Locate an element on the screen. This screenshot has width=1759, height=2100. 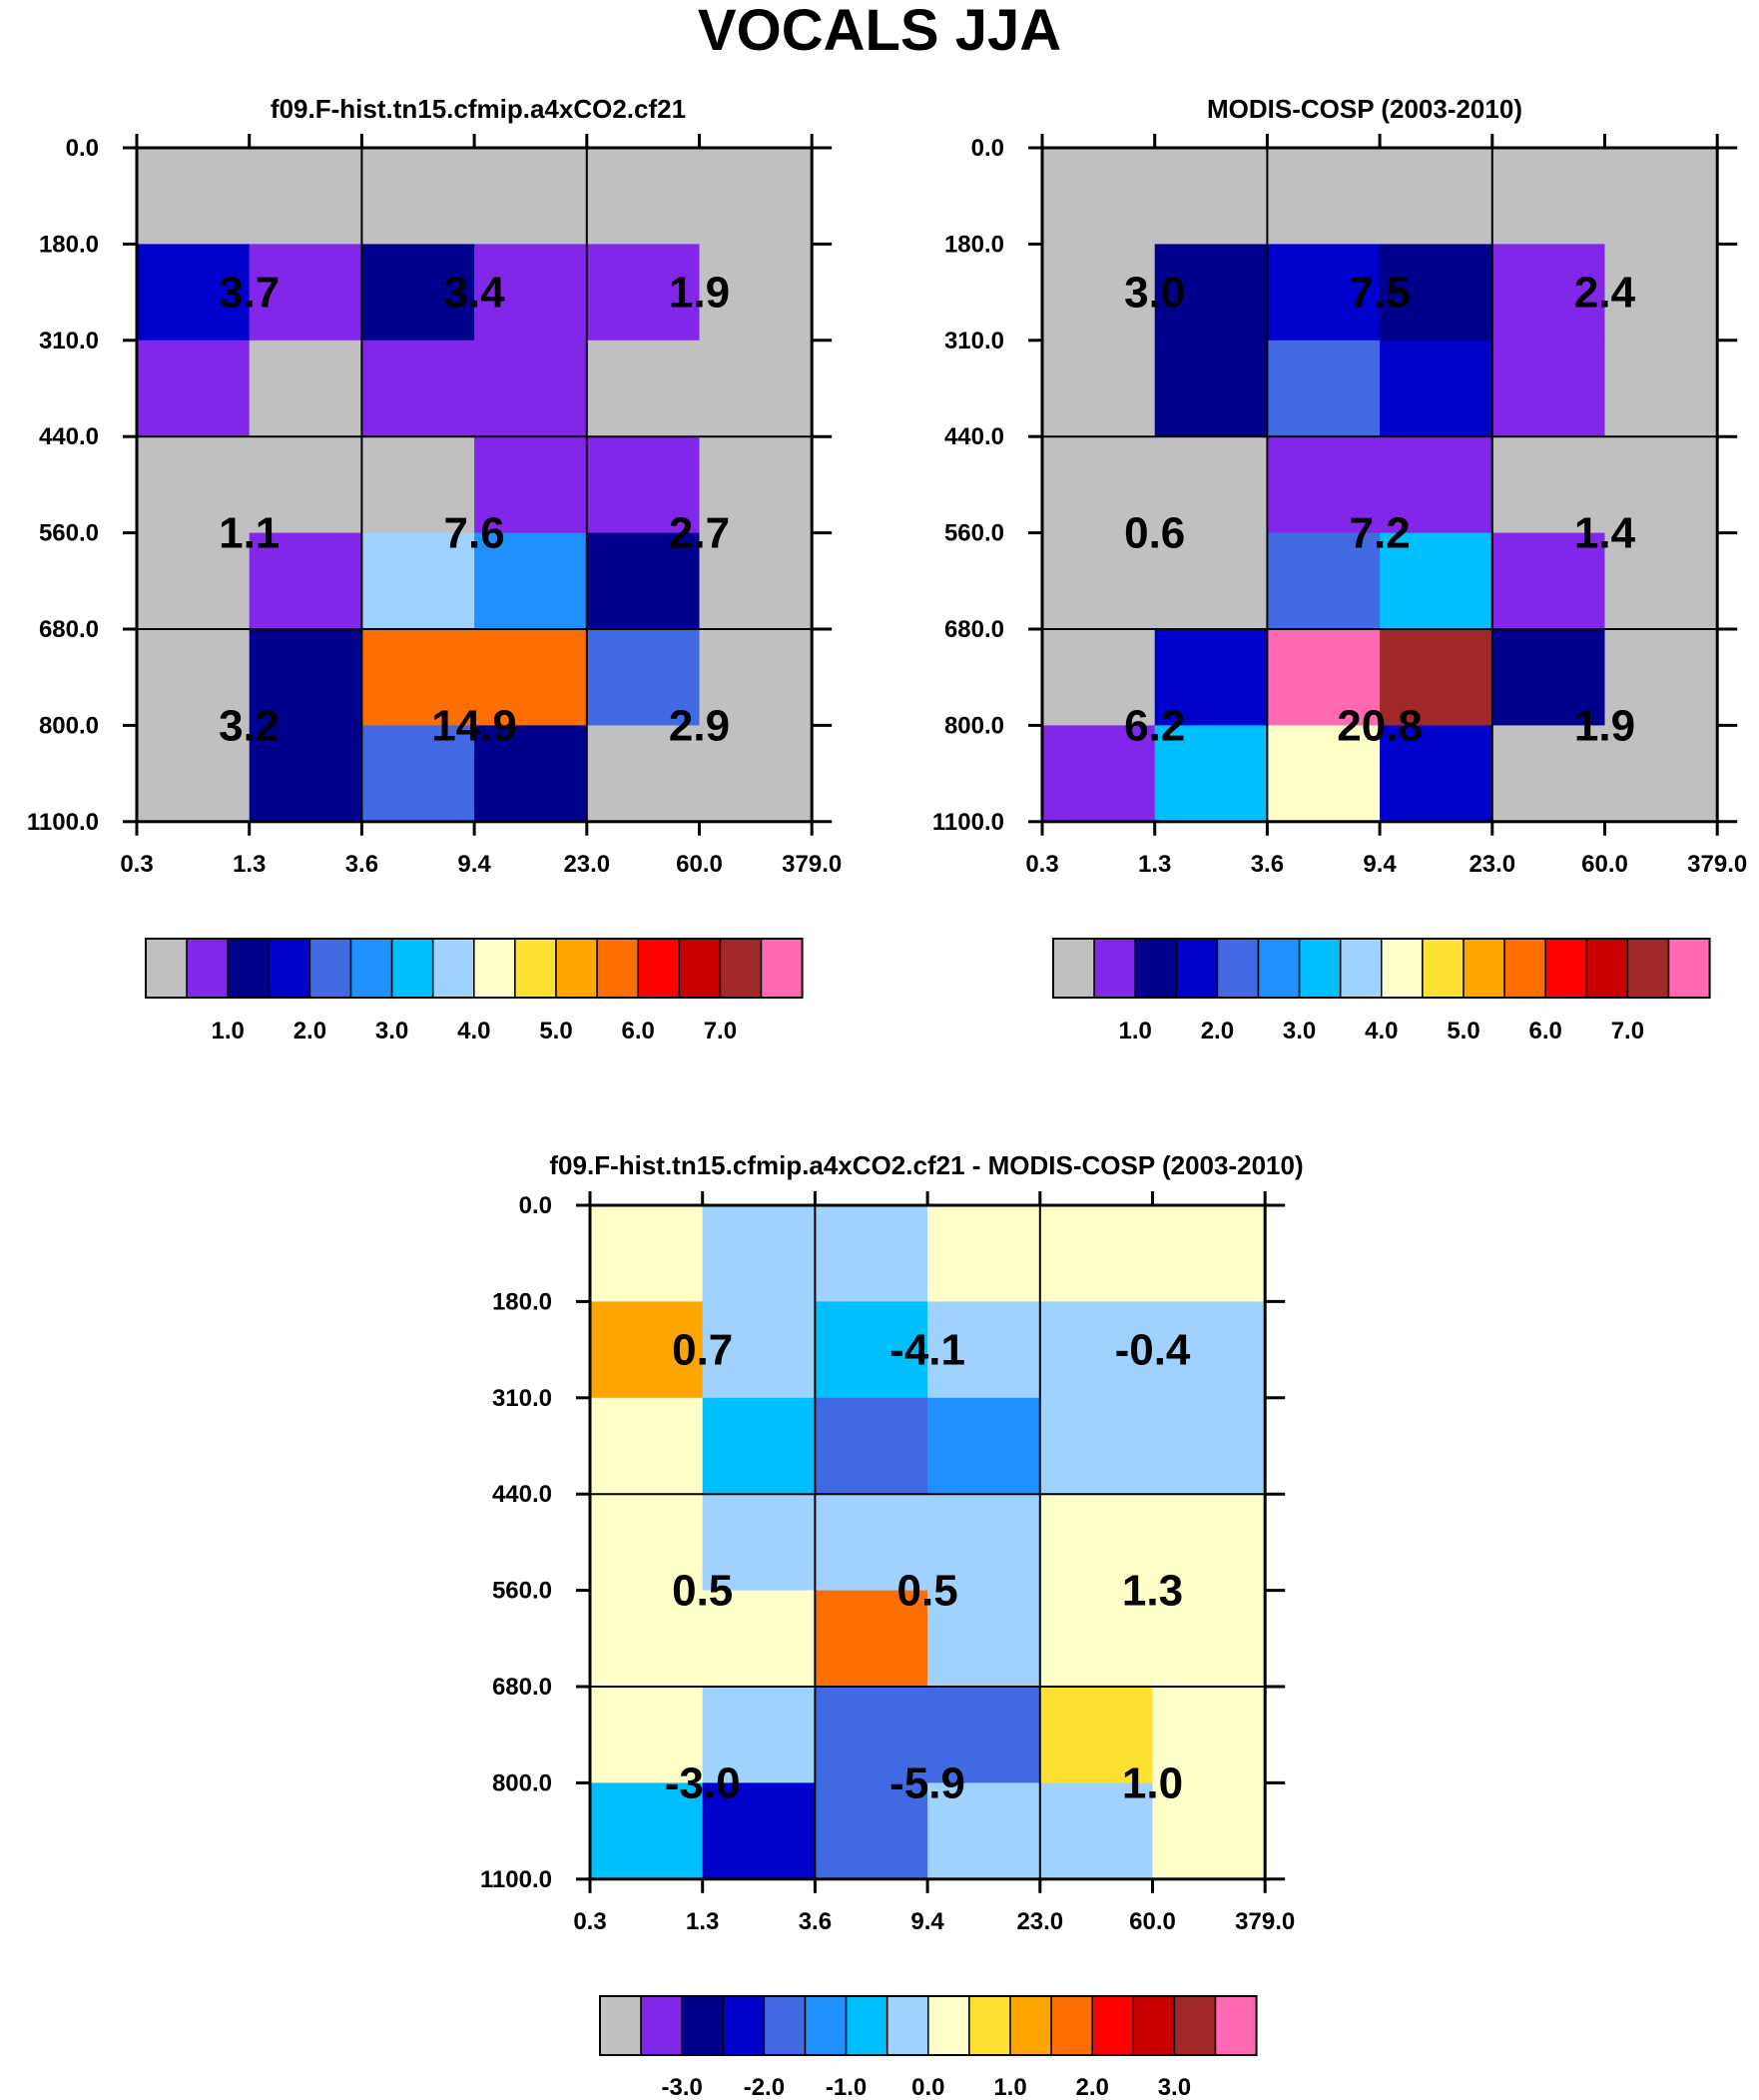
y-tick-label: 1100.0 is located at coordinates (516, 1879).